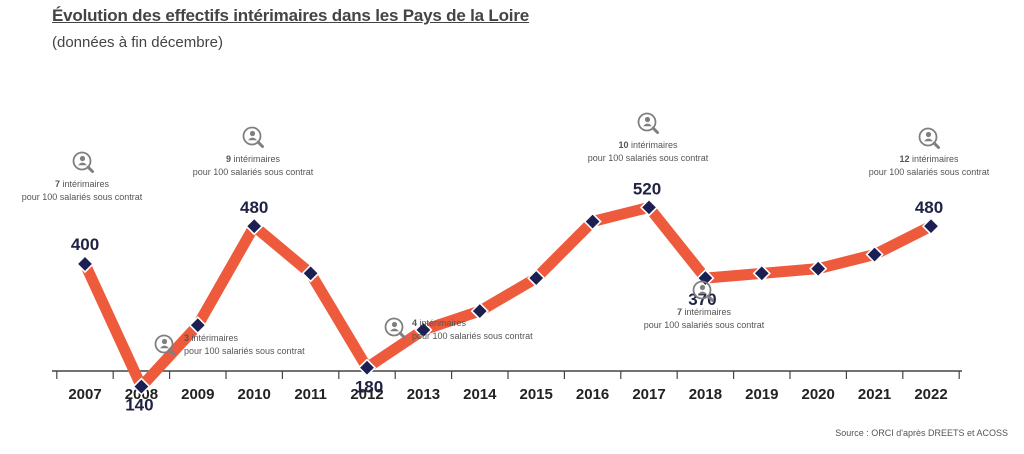 The image size is (1024, 454). What do you see at coordinates (648, 394) in the screenshot?
I see `x-tick-label: 2017` at bounding box center [648, 394].